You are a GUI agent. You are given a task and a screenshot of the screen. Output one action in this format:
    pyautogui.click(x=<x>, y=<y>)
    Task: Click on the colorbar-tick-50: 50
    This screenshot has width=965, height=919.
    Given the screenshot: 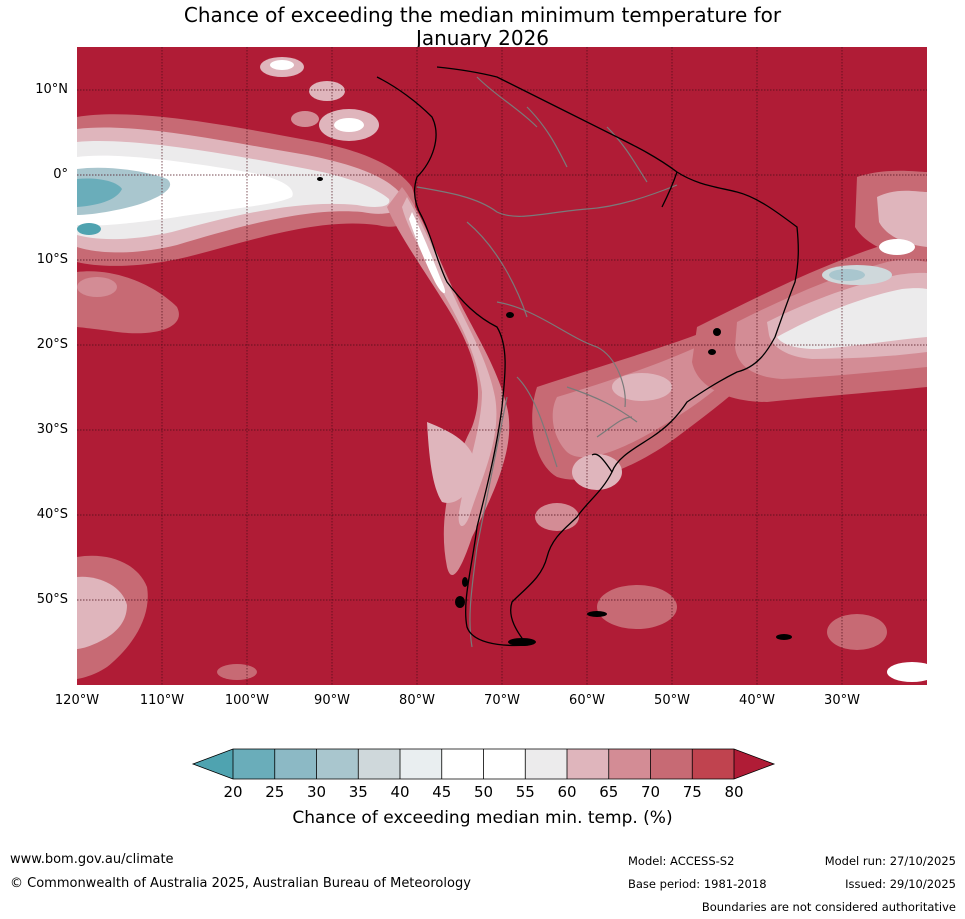 What is the action you would take?
    pyautogui.click(x=483, y=792)
    